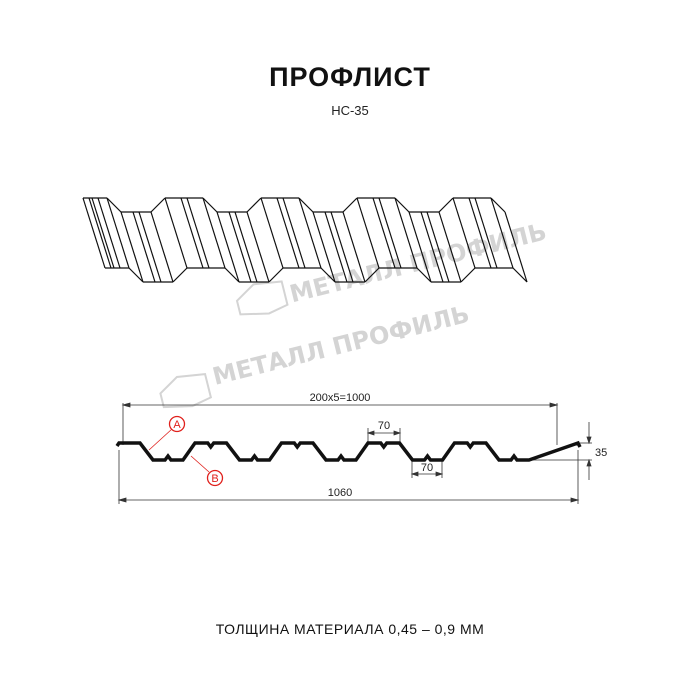 The width and height of the screenshot is (700, 700). What do you see at coordinates (214, 479) in the screenshot?
I see `marker-b-label: B` at bounding box center [214, 479].